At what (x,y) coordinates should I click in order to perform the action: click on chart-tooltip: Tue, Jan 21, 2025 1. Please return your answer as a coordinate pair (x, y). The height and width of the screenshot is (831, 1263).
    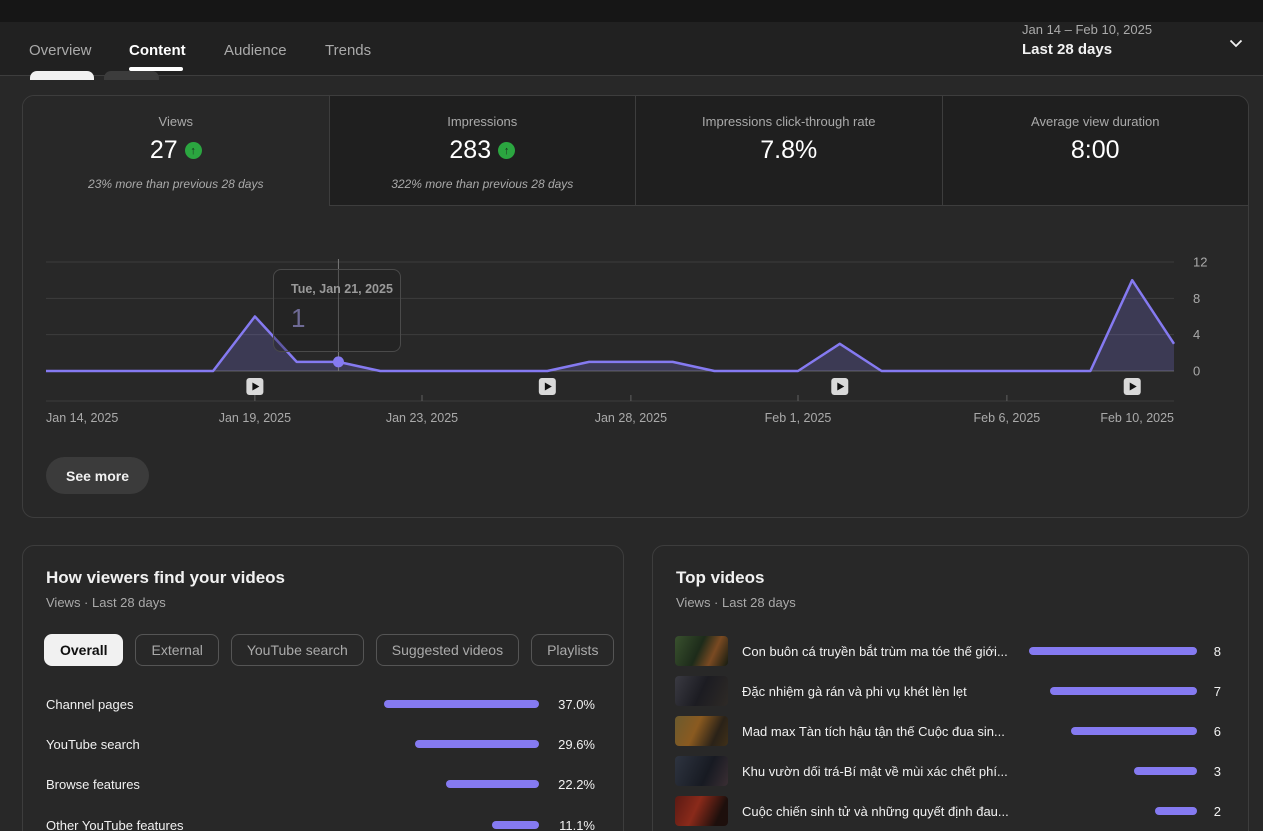
    Looking at the image, I should click on (337, 310).